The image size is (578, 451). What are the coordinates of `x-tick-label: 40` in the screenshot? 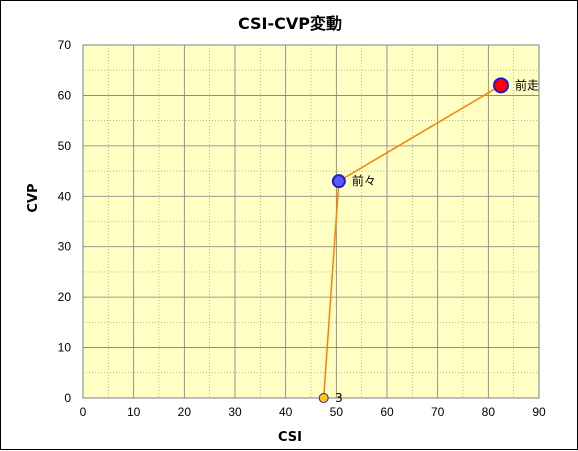 It's located at (286, 412).